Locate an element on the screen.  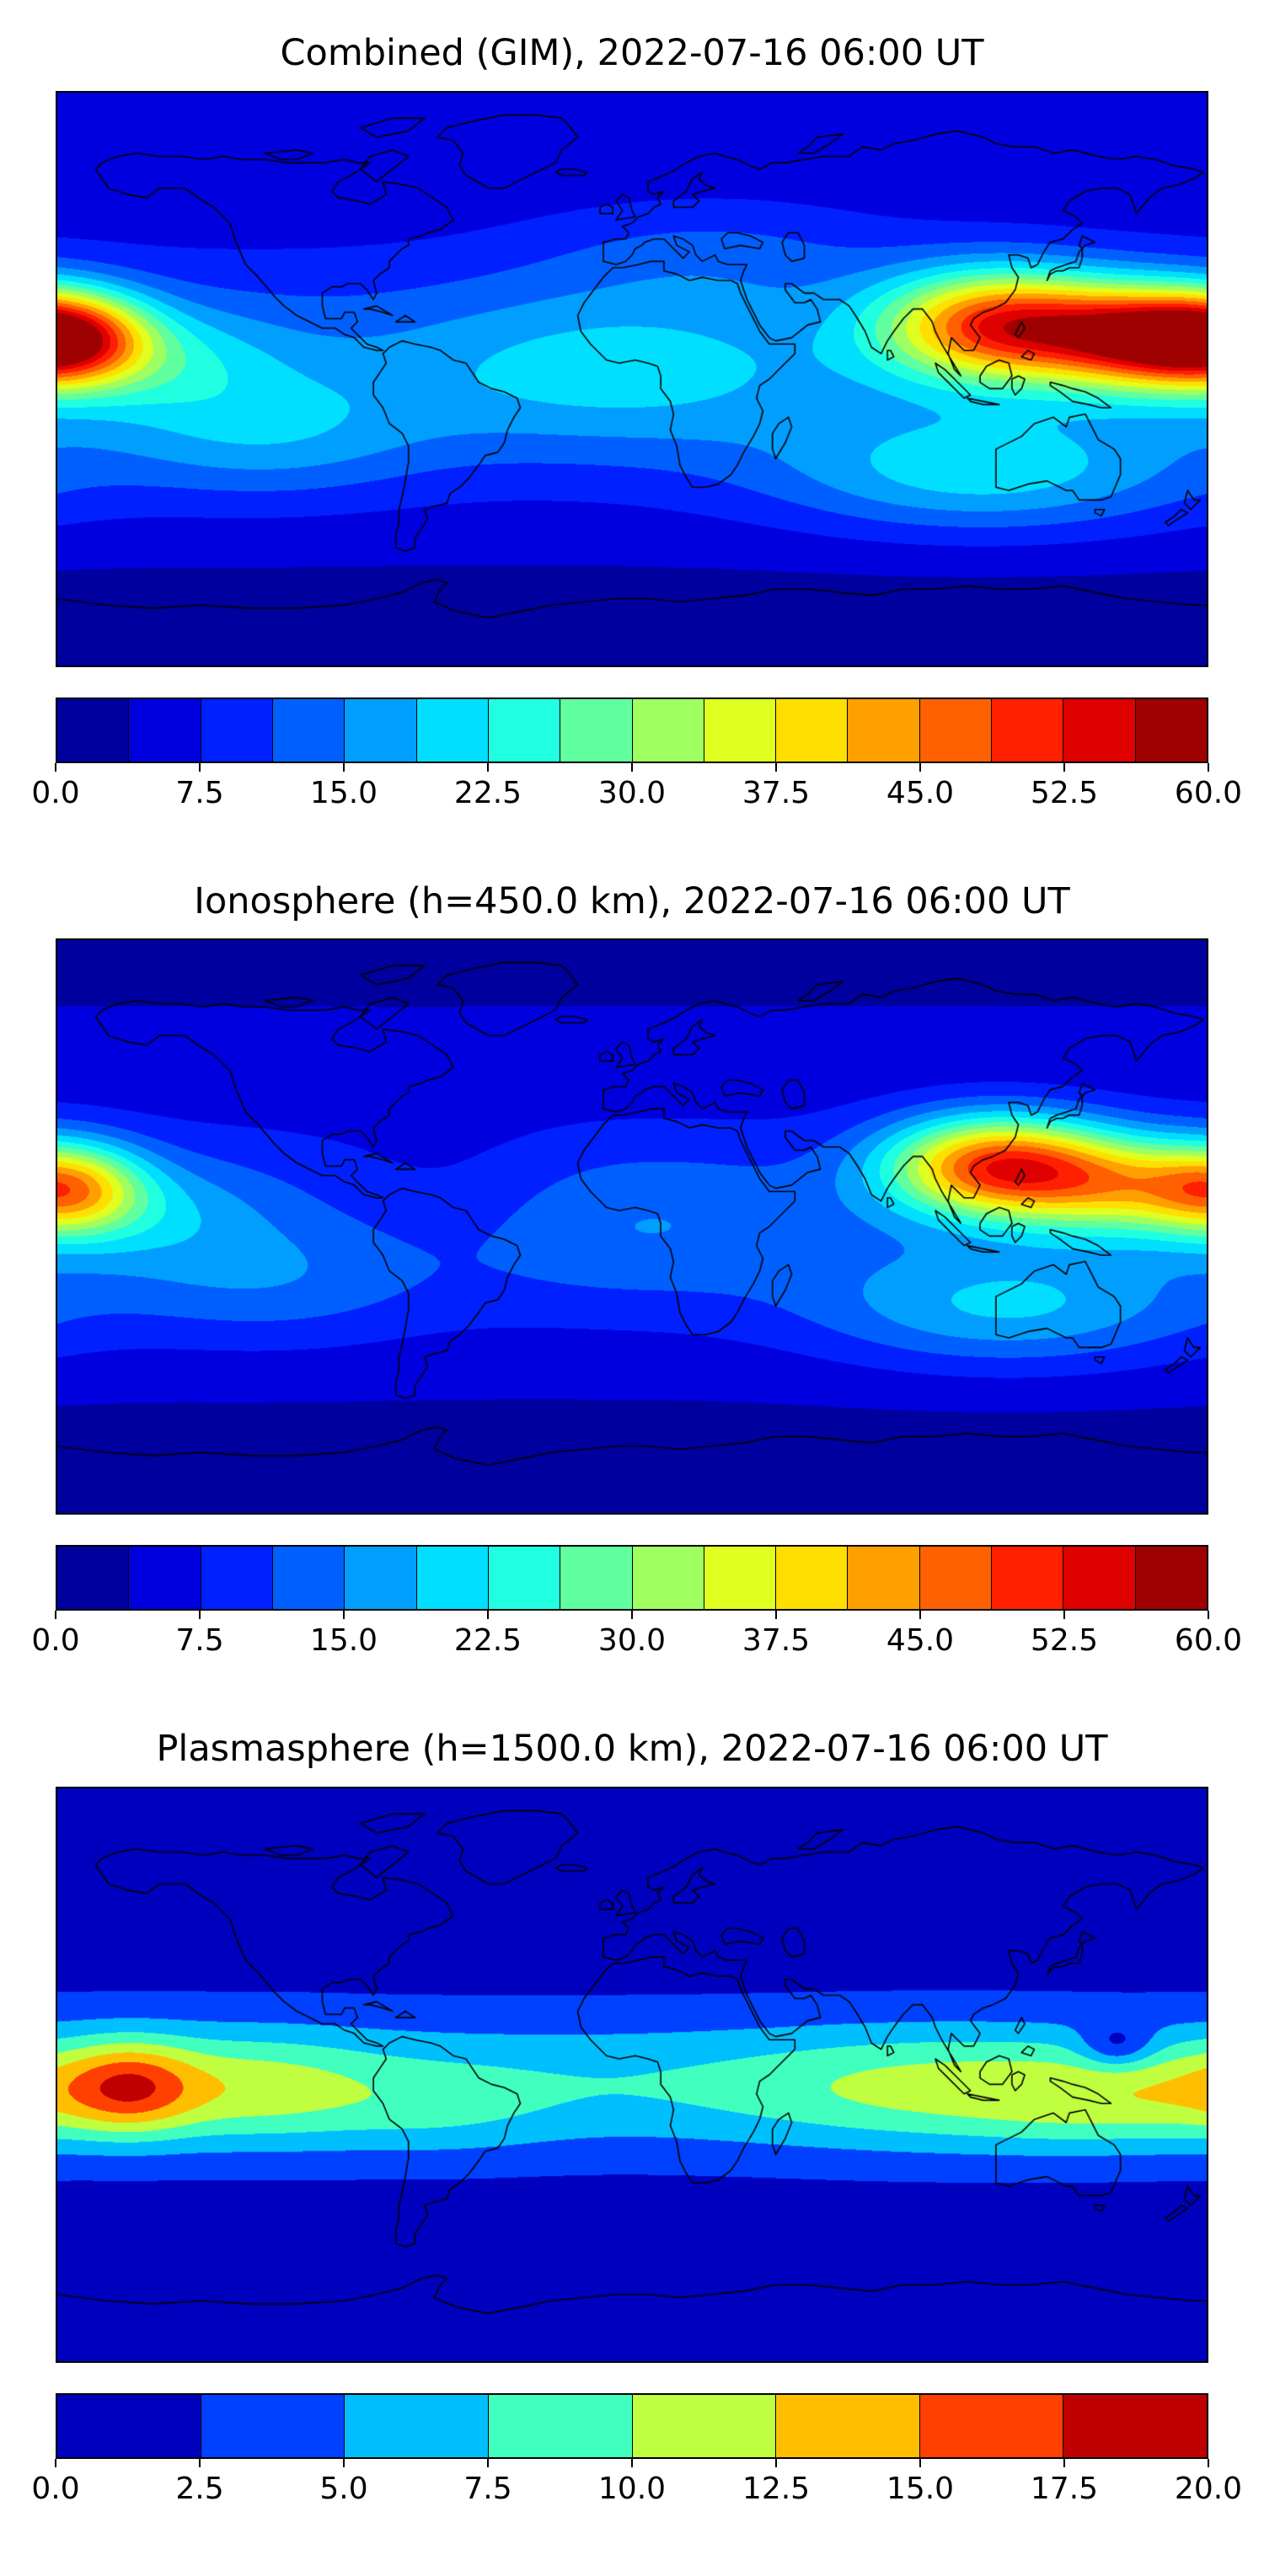
colorbar-bar-combined is located at coordinates (632, 730).